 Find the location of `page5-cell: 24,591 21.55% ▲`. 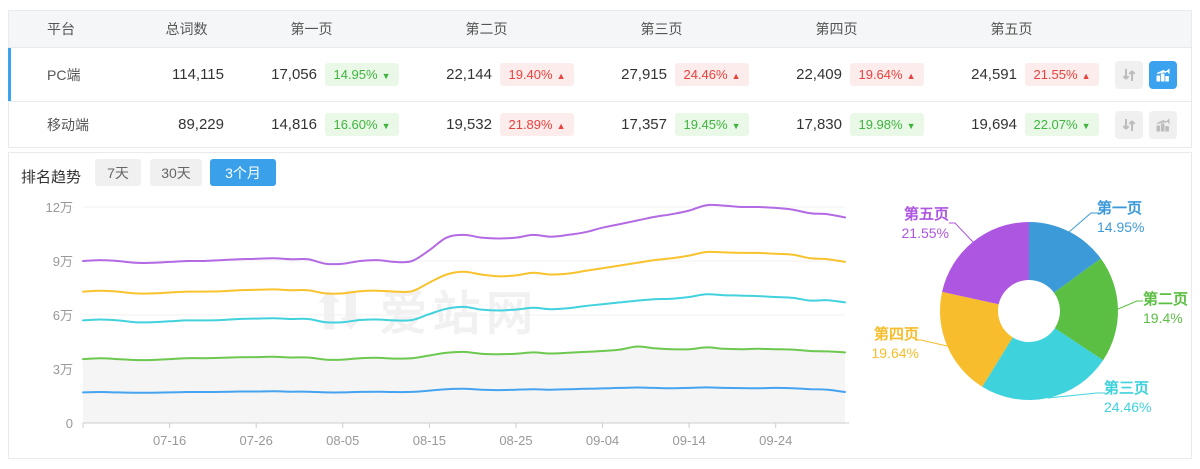

page5-cell: 24,591 21.55% ▲ is located at coordinates (1011, 74).